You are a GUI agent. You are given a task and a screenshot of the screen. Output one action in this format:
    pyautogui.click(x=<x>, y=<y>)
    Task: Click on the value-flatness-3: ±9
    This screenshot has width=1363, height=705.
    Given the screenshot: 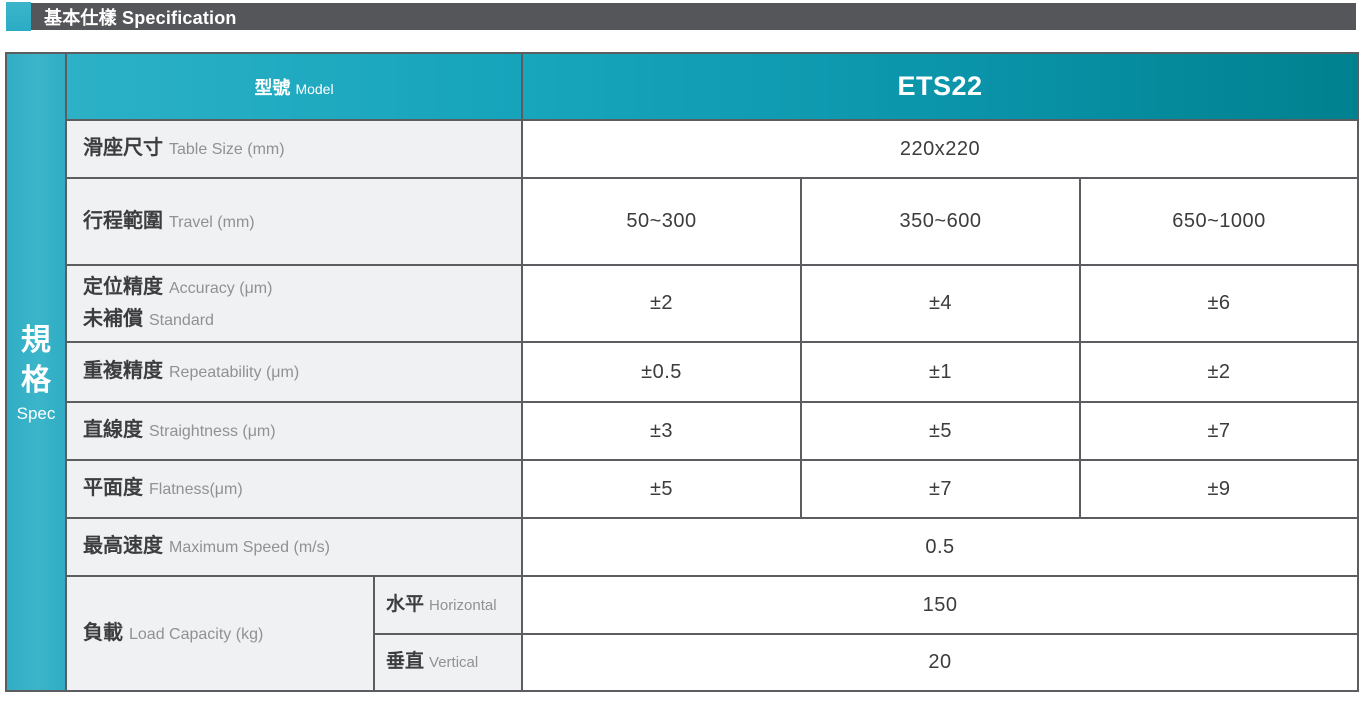 What is the action you would take?
    pyautogui.click(x=1219, y=489)
    